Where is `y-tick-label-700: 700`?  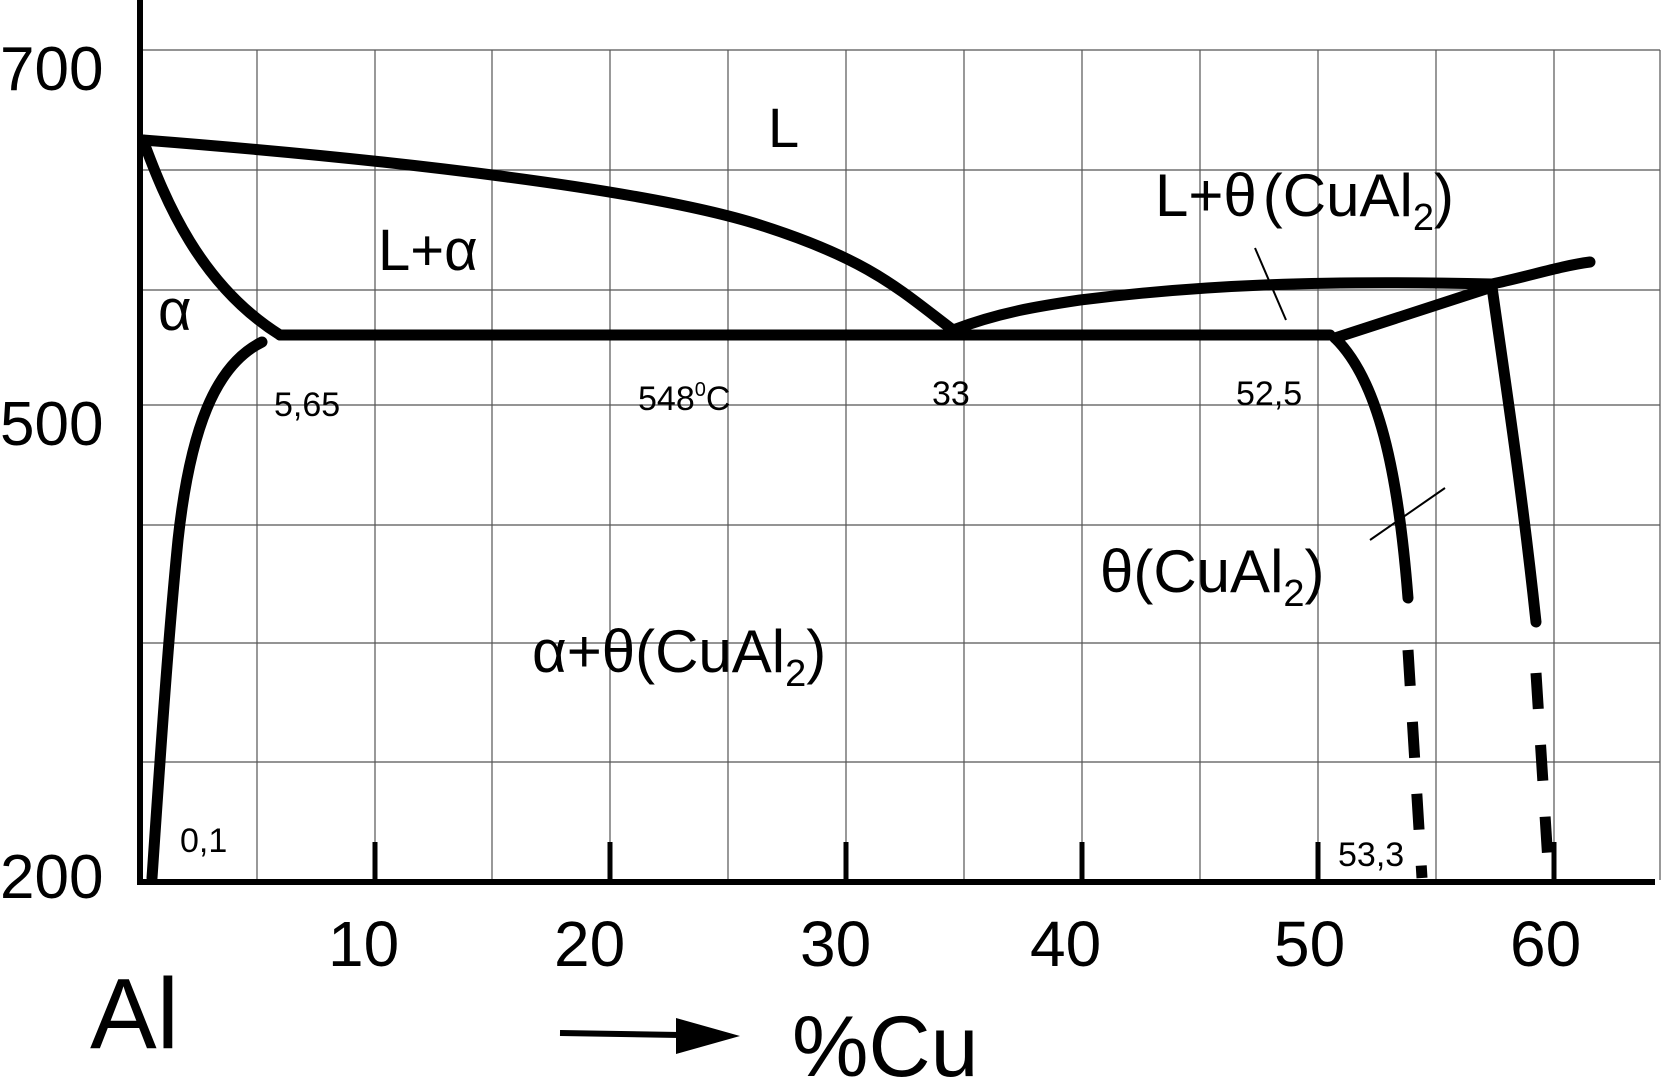
y-tick-label-700: 700 is located at coordinates (51, 69).